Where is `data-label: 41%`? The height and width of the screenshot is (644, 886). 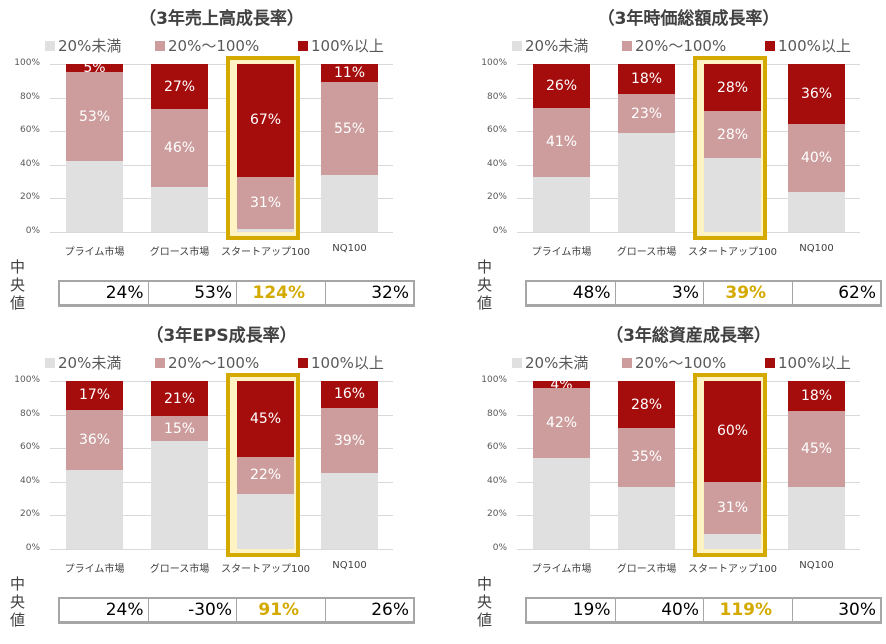
data-label: 41% is located at coordinates (561, 142).